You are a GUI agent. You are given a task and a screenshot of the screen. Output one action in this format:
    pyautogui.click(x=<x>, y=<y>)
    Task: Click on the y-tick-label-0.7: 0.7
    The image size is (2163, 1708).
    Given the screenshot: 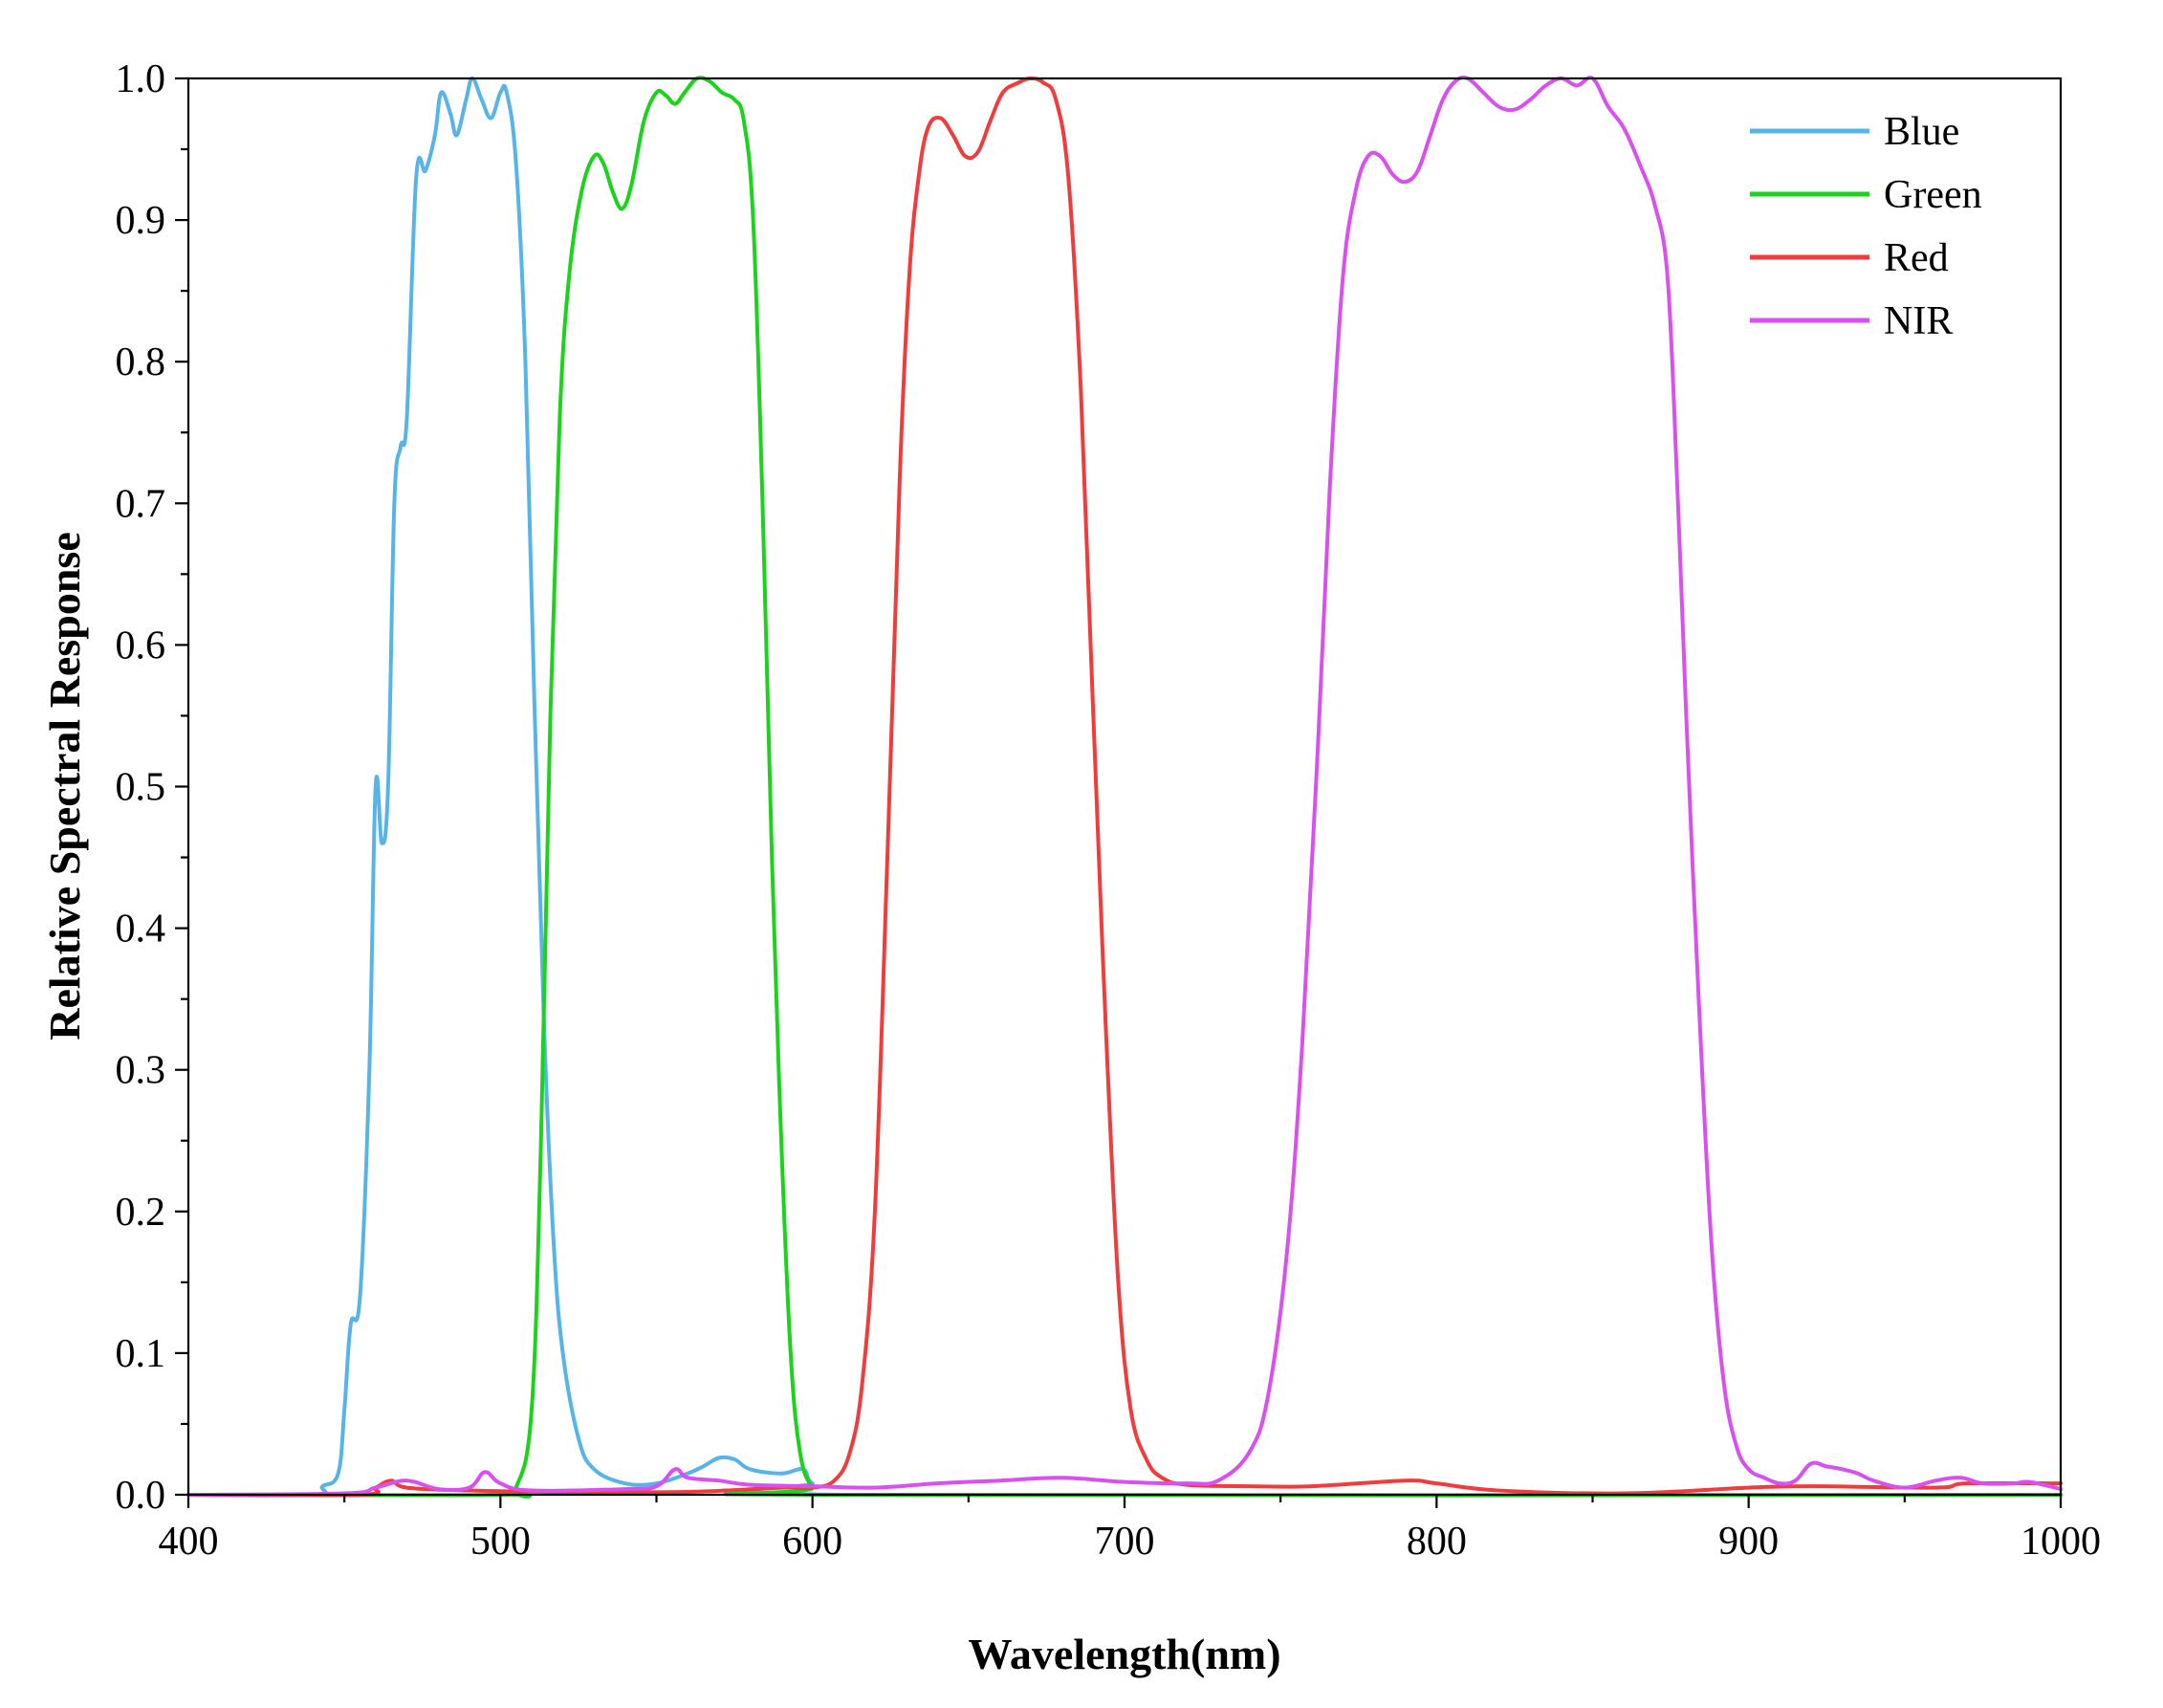 What is the action you would take?
    pyautogui.click(x=141, y=504)
    